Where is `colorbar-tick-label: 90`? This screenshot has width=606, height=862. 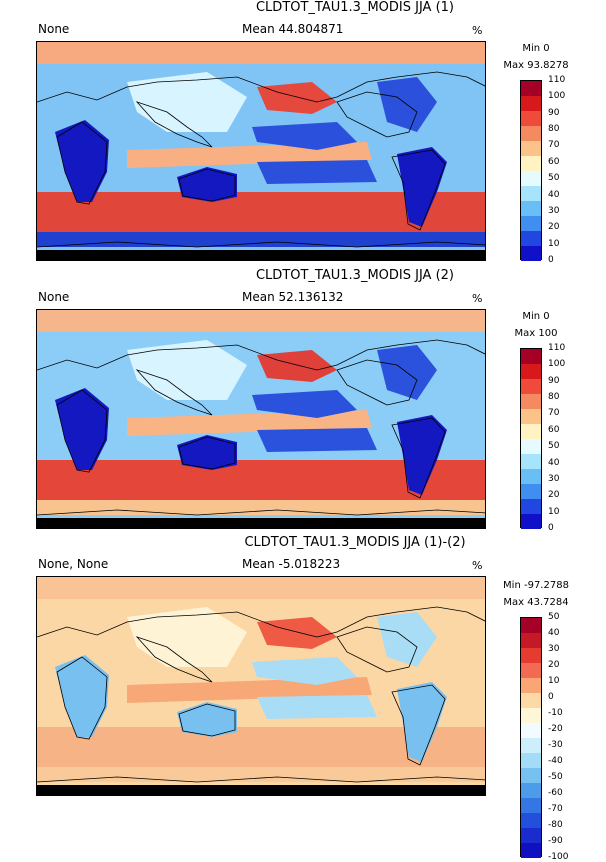
colorbar-tick-label: 90 is located at coordinates (554, 112).